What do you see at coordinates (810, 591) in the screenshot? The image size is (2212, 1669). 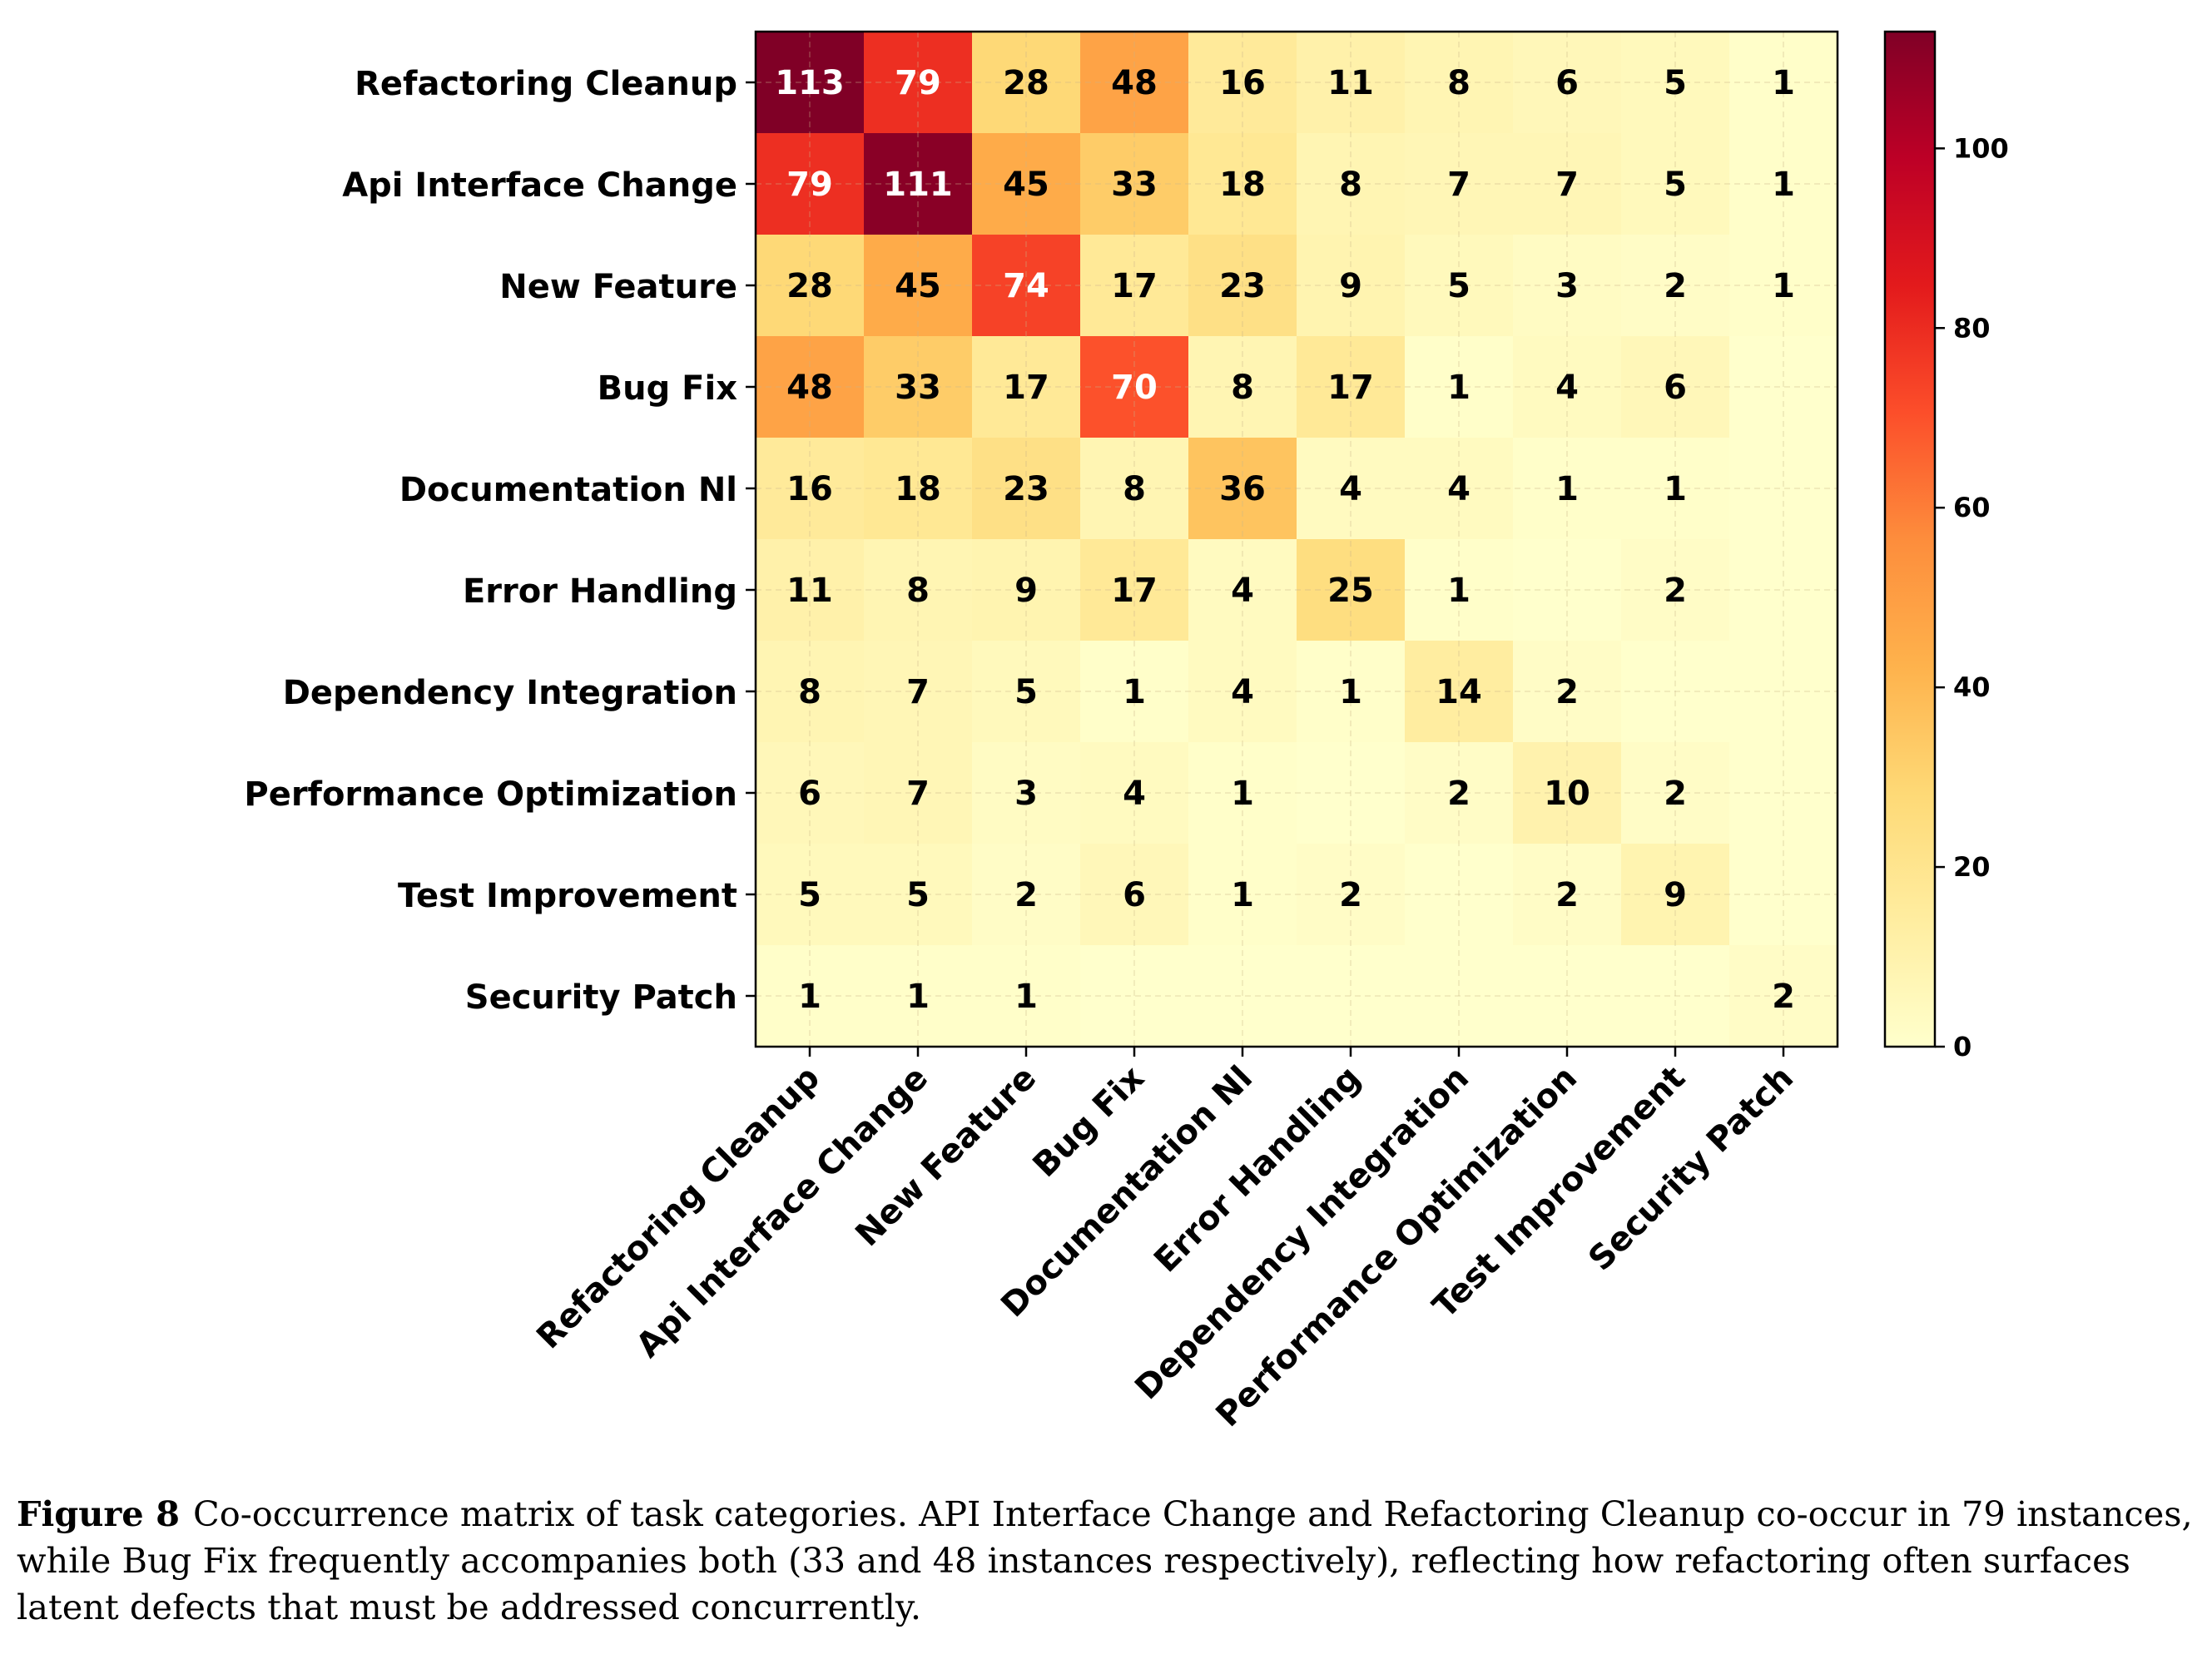 I see `cell-value-label: 11` at bounding box center [810, 591].